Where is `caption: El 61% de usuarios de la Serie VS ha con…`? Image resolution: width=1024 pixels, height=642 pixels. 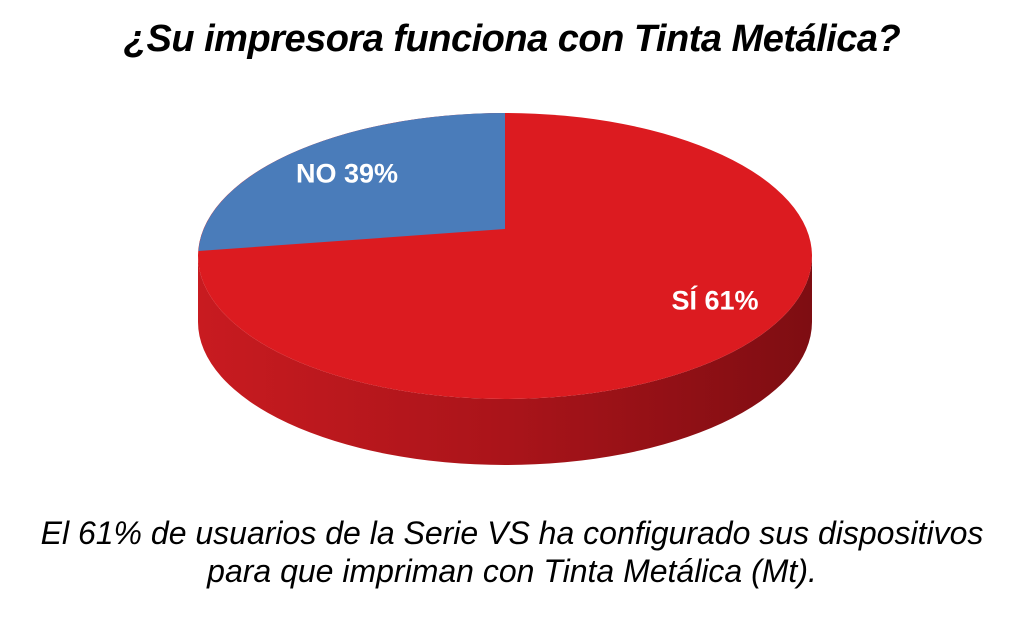
caption: El 61% de usuarios de la Serie VS ha con… is located at coordinates (512, 552).